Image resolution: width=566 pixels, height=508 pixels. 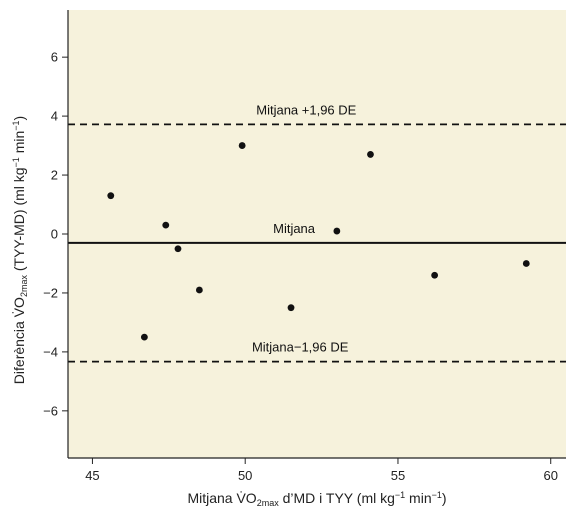 What do you see at coordinates (245, 475) in the screenshot?
I see `x-tick-label: 50` at bounding box center [245, 475].